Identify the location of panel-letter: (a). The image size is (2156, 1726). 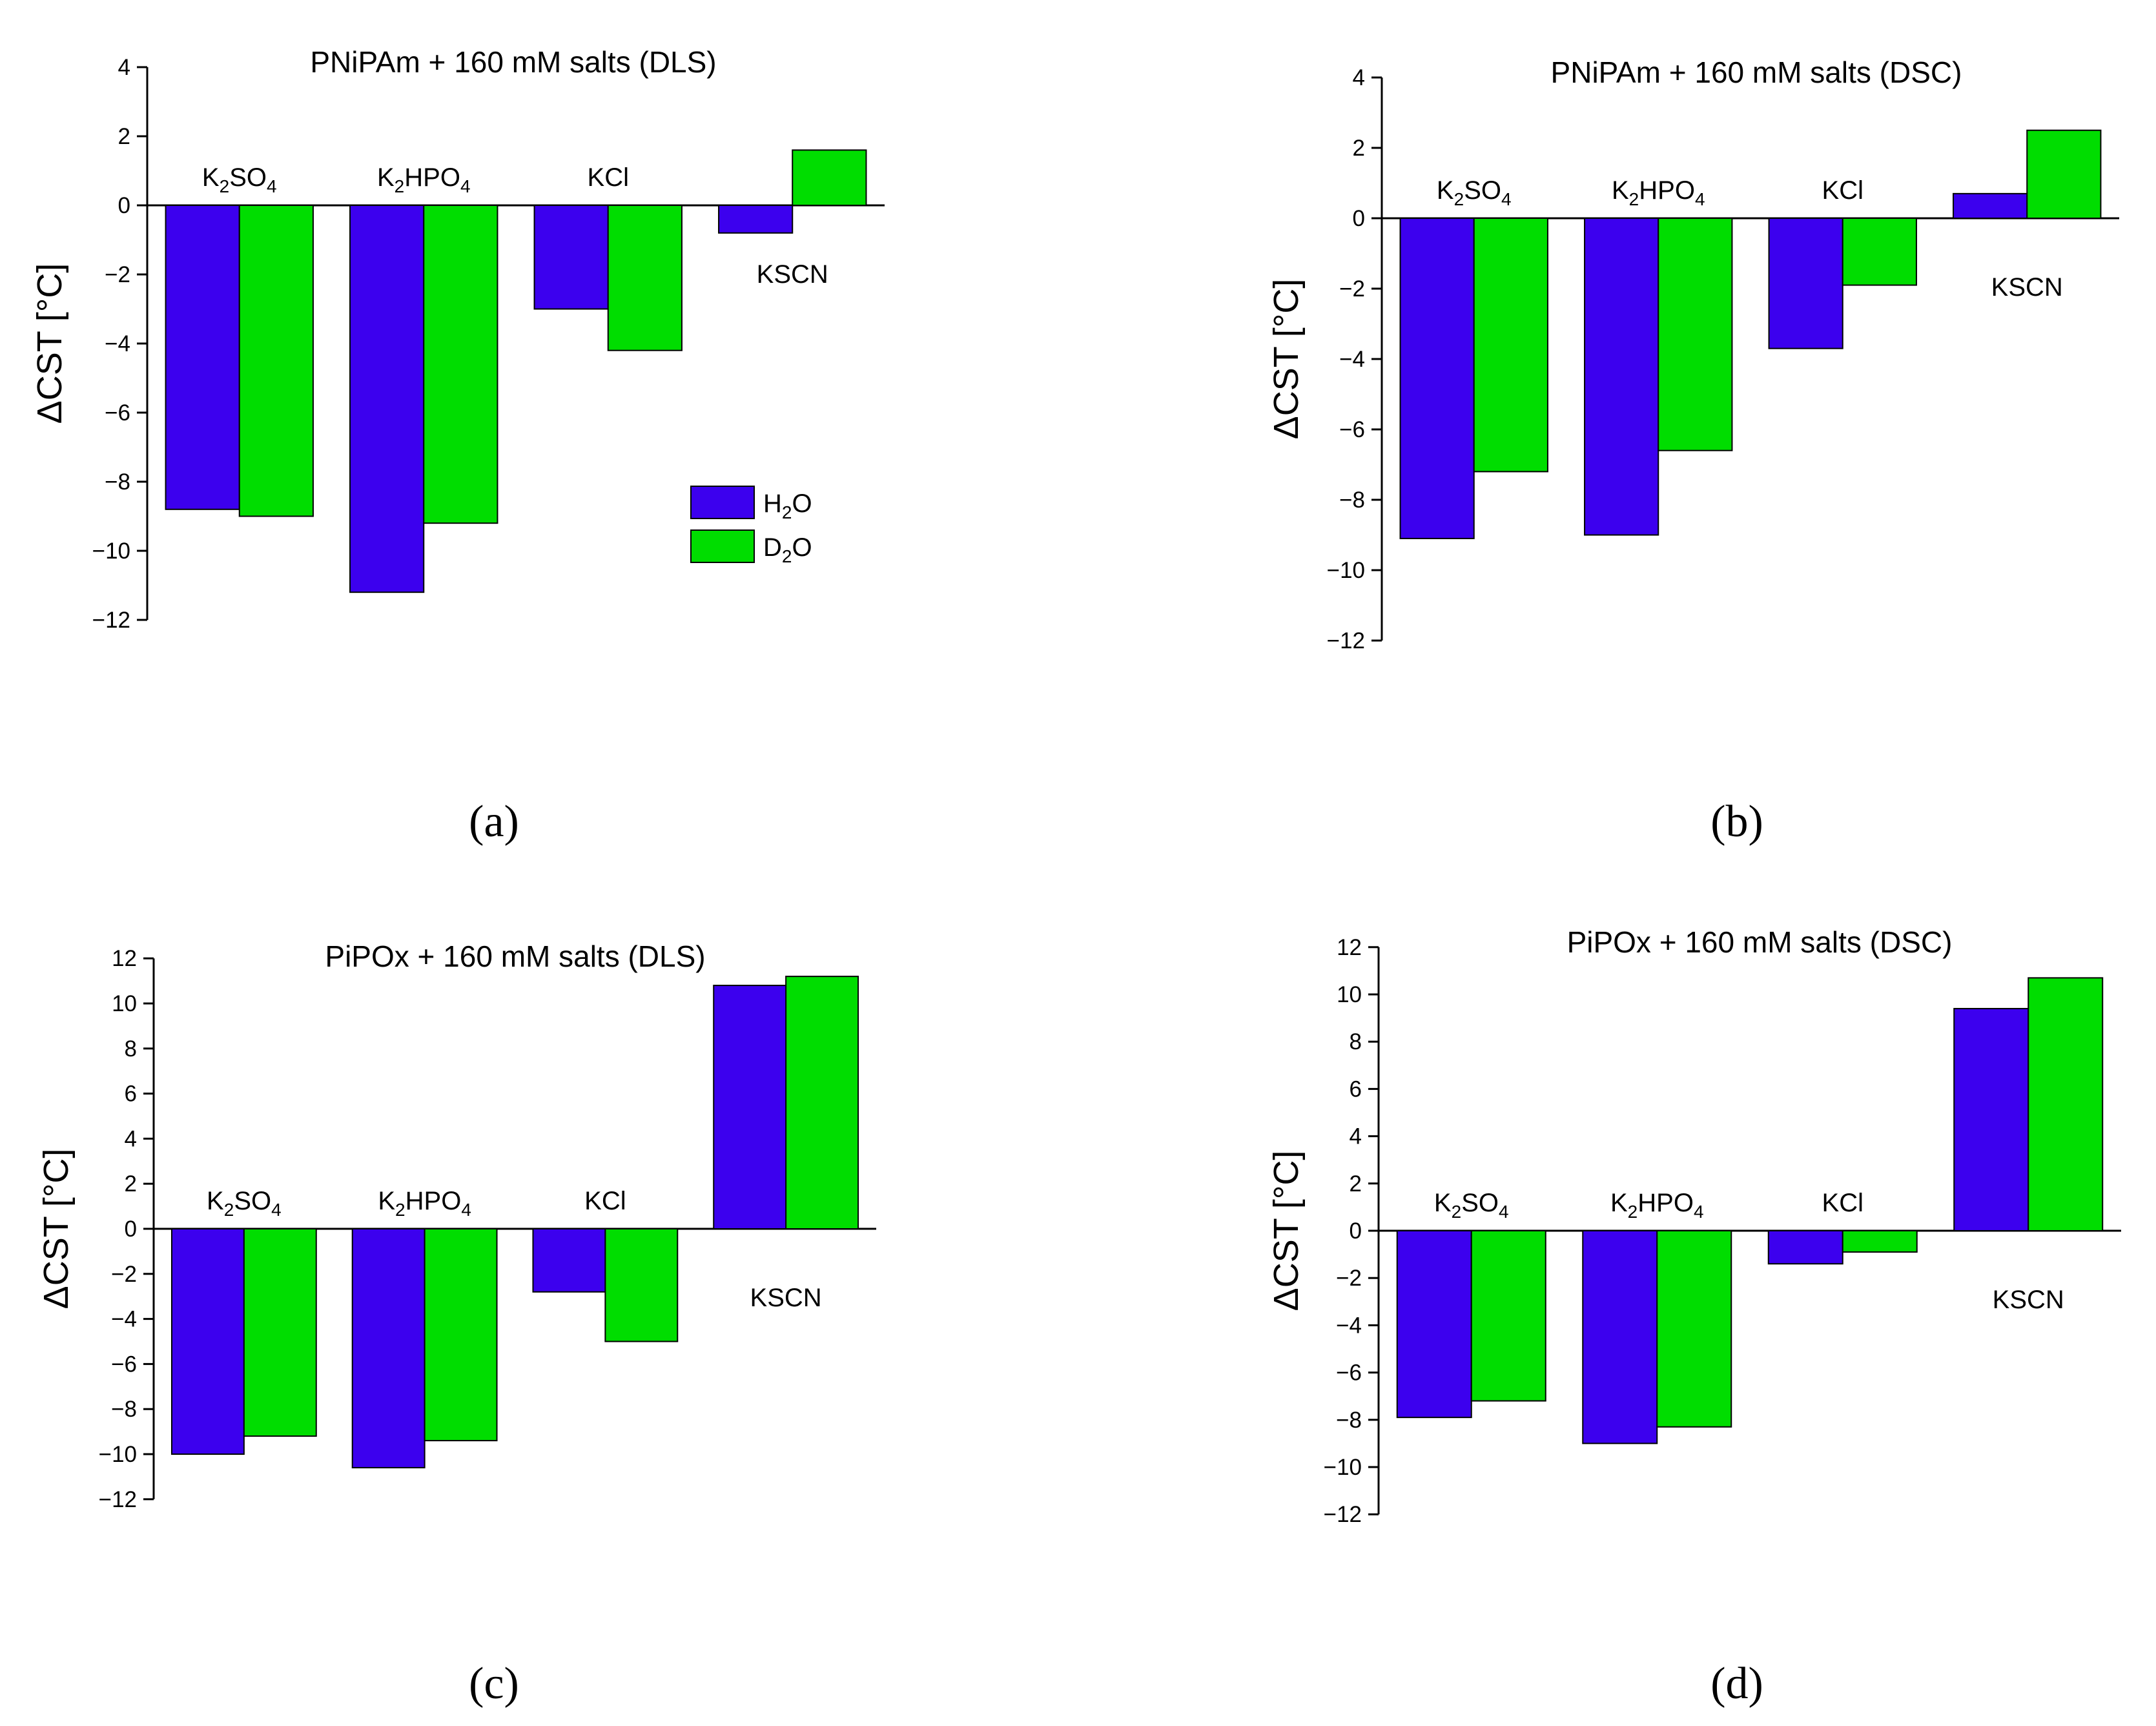
(494, 822).